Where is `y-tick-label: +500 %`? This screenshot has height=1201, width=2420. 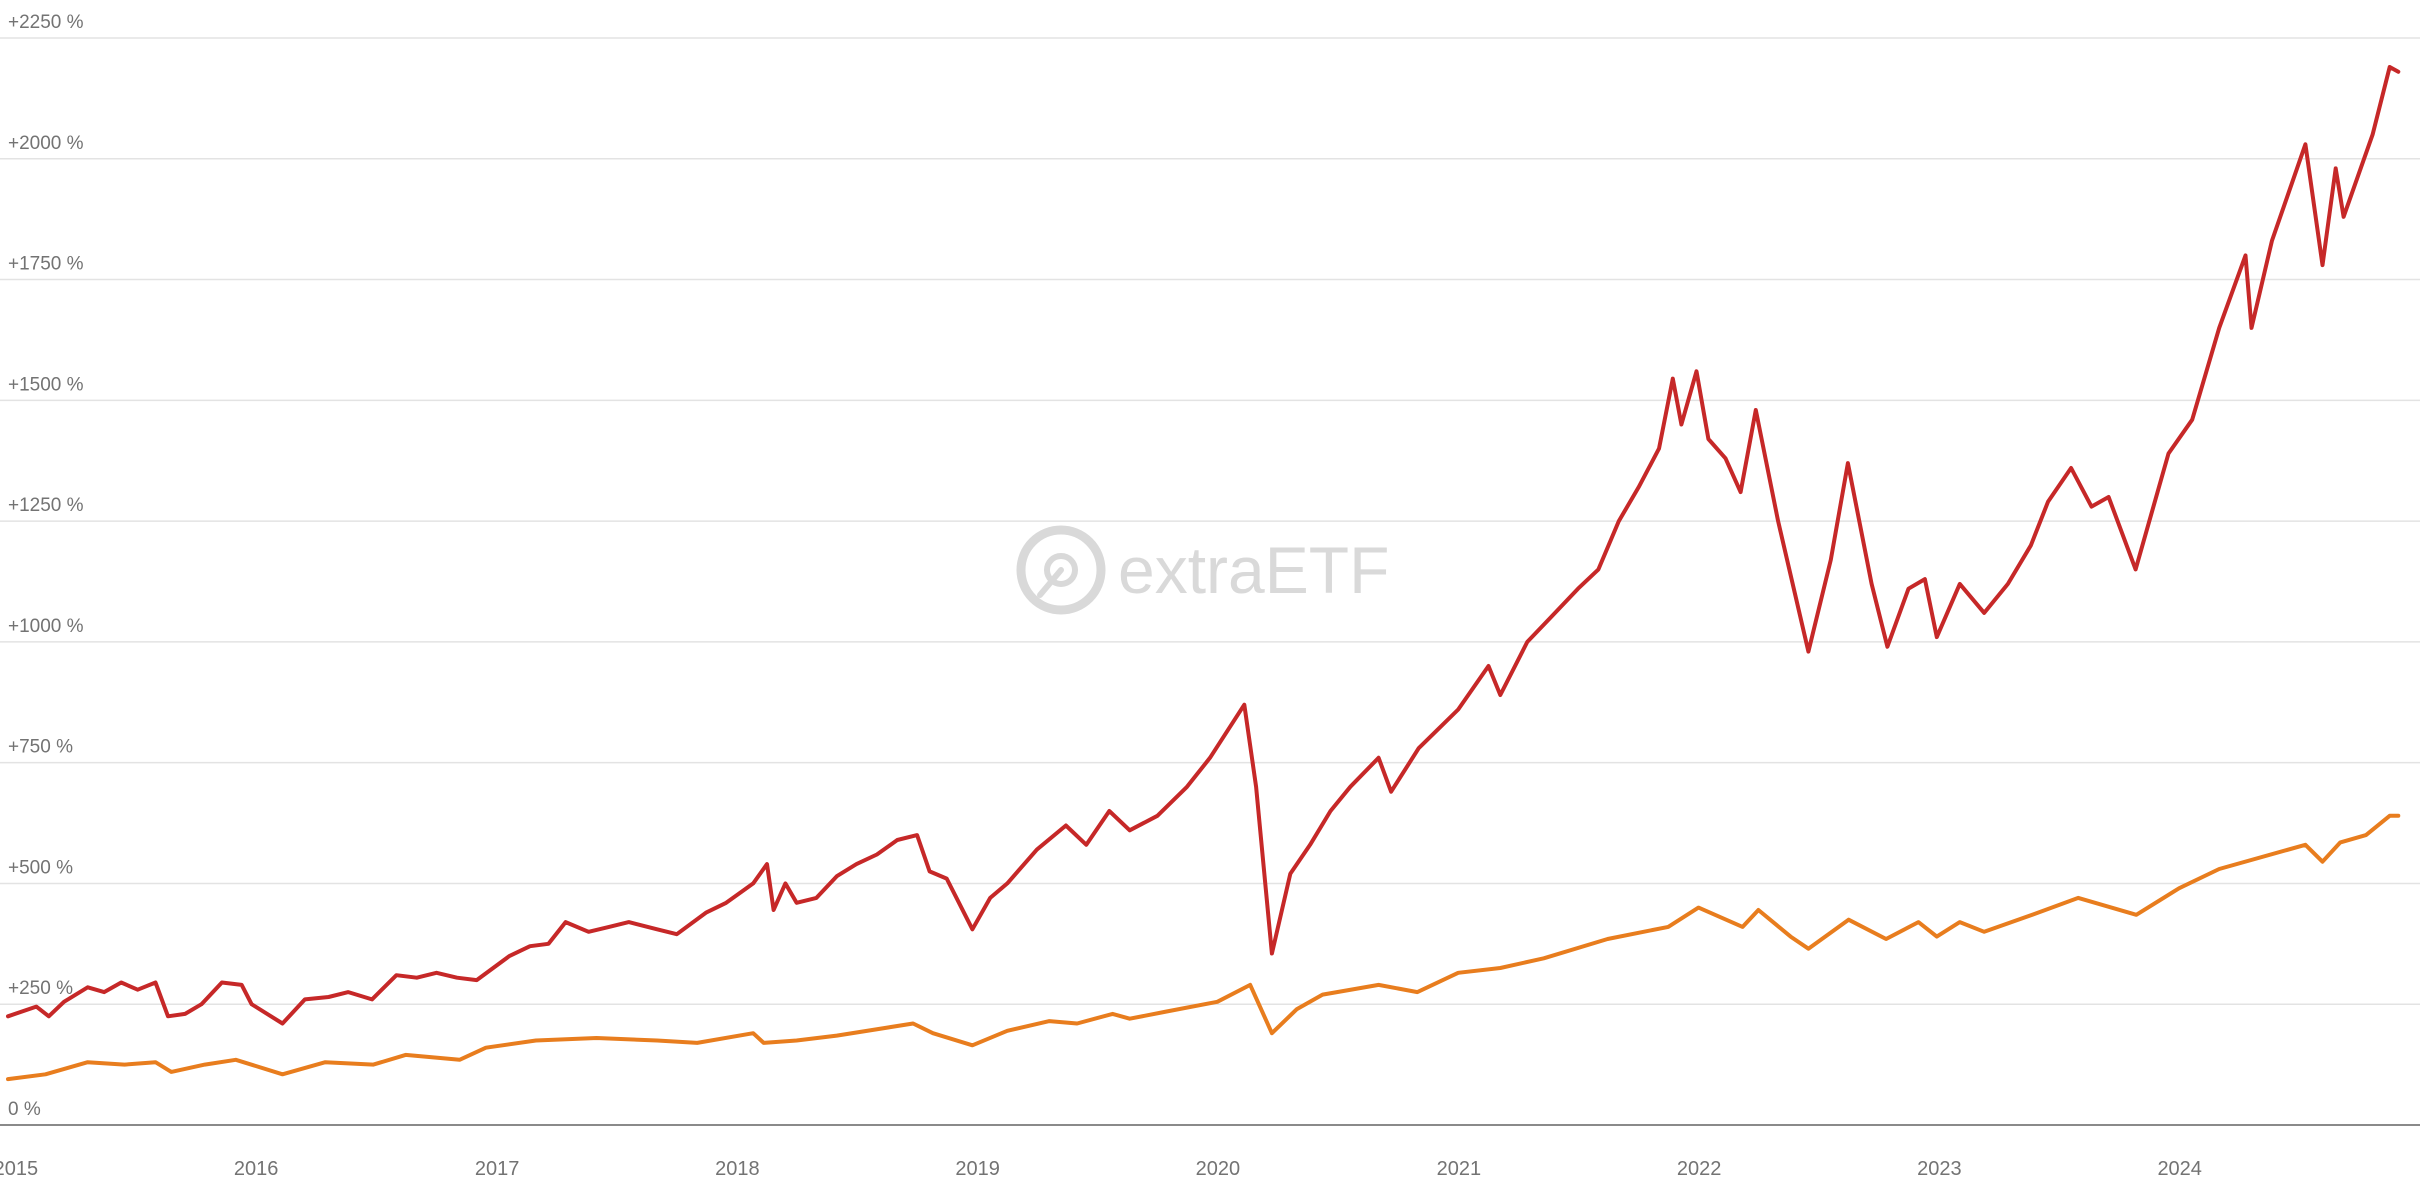 y-tick-label: +500 % is located at coordinates (40, 867).